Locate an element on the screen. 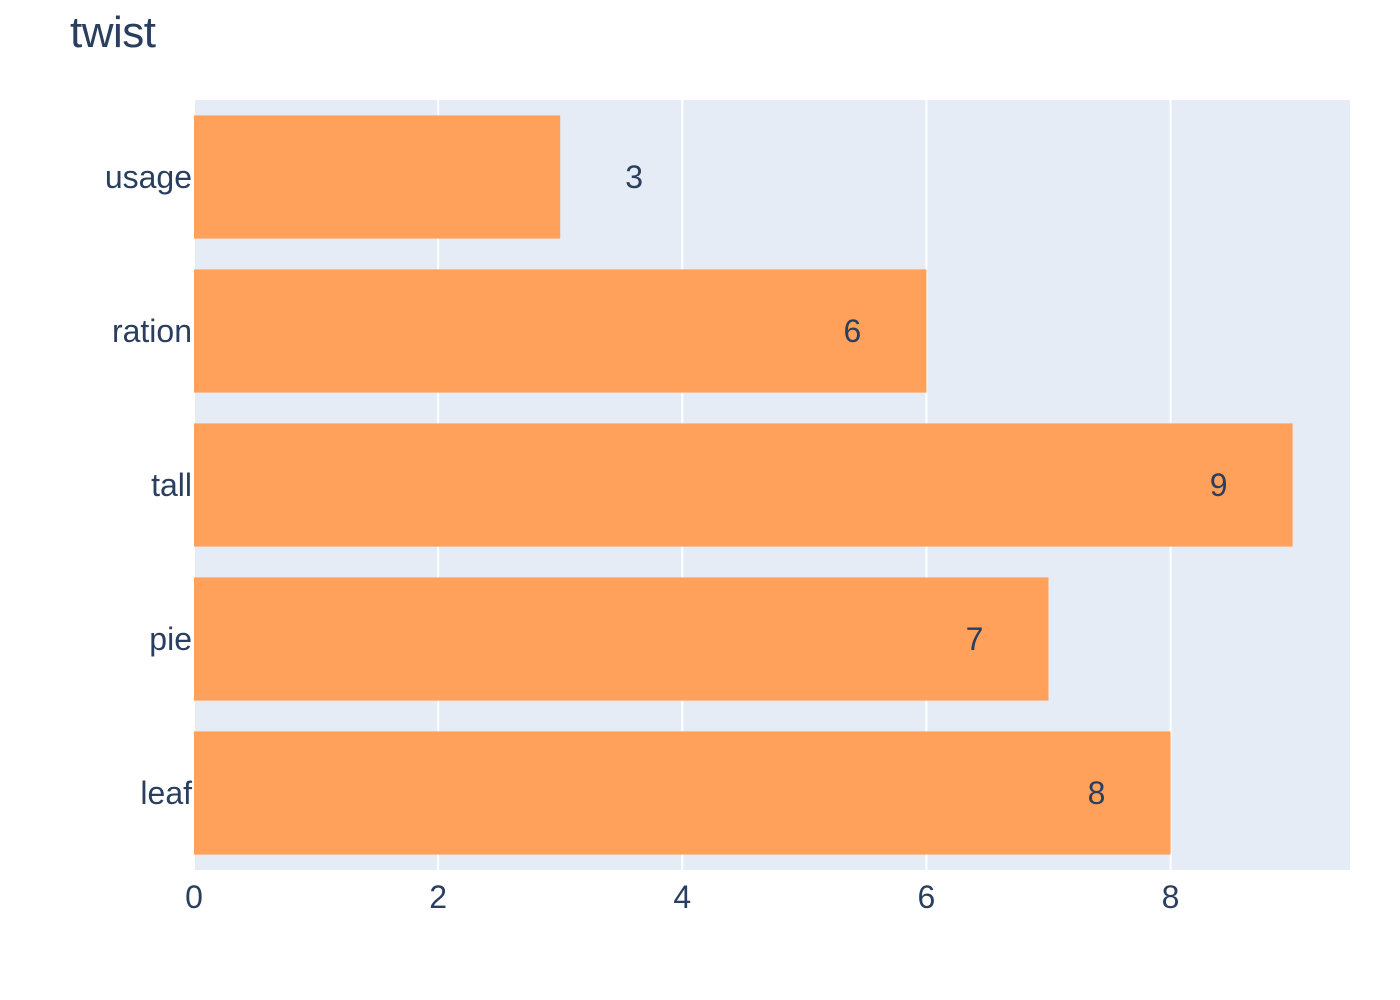 This screenshot has width=1400, height=1000. y-tick-label-leaf: leaf is located at coordinates (166, 793).